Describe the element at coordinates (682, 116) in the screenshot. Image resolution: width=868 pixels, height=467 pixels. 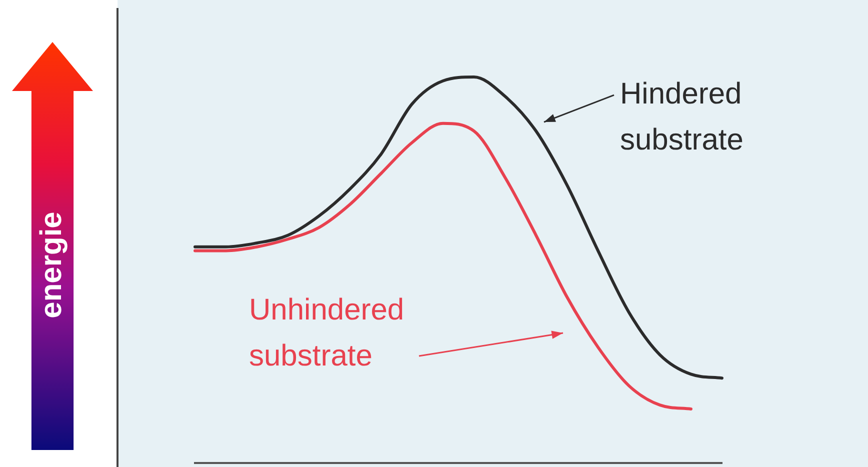
I see `legend-label: Hindered substrate` at that location.